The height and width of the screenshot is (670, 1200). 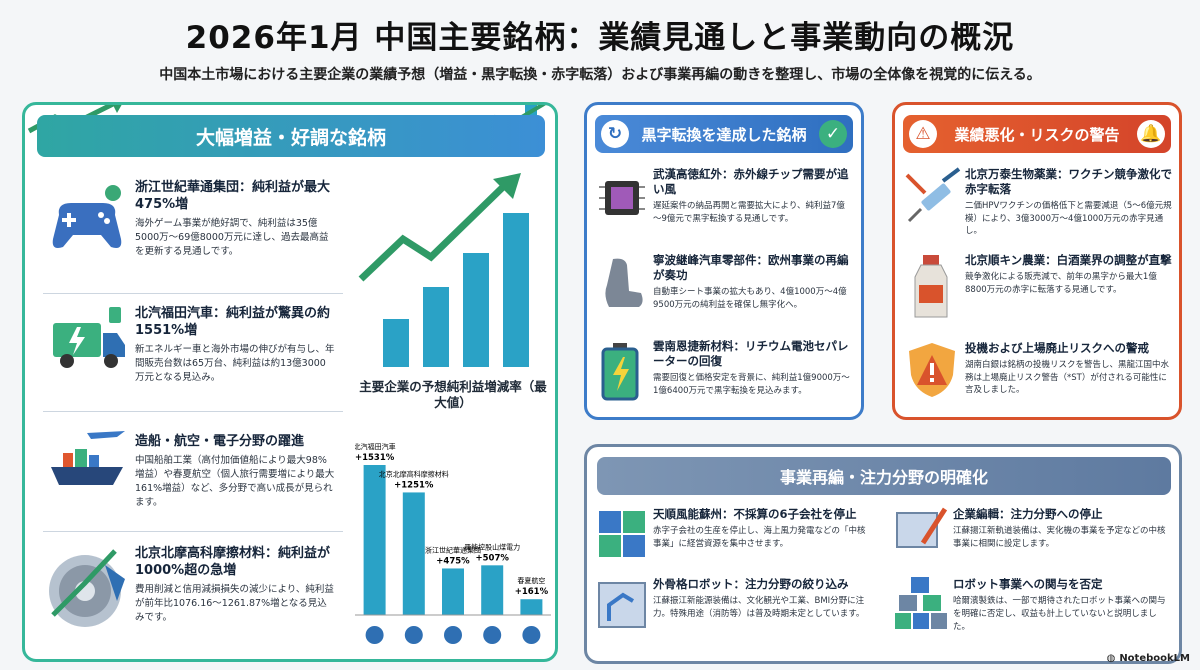 What do you see at coordinates (624, 282) in the screenshot?
I see `car-seat-icon` at bounding box center [624, 282].